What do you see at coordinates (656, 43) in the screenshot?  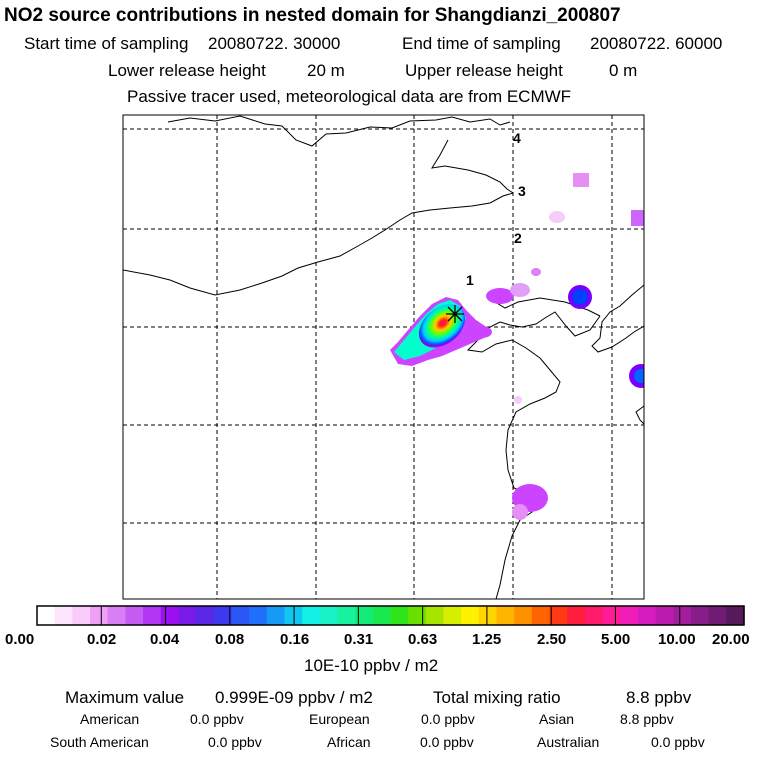 I see `sampling-end-value: 20080722. 60000` at bounding box center [656, 43].